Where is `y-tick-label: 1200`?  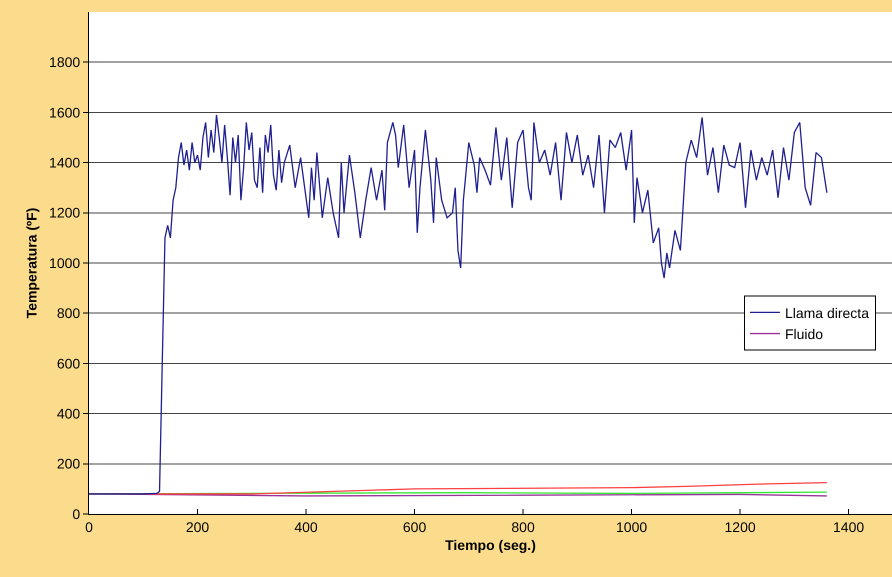 y-tick-label: 1200 is located at coordinates (64, 212).